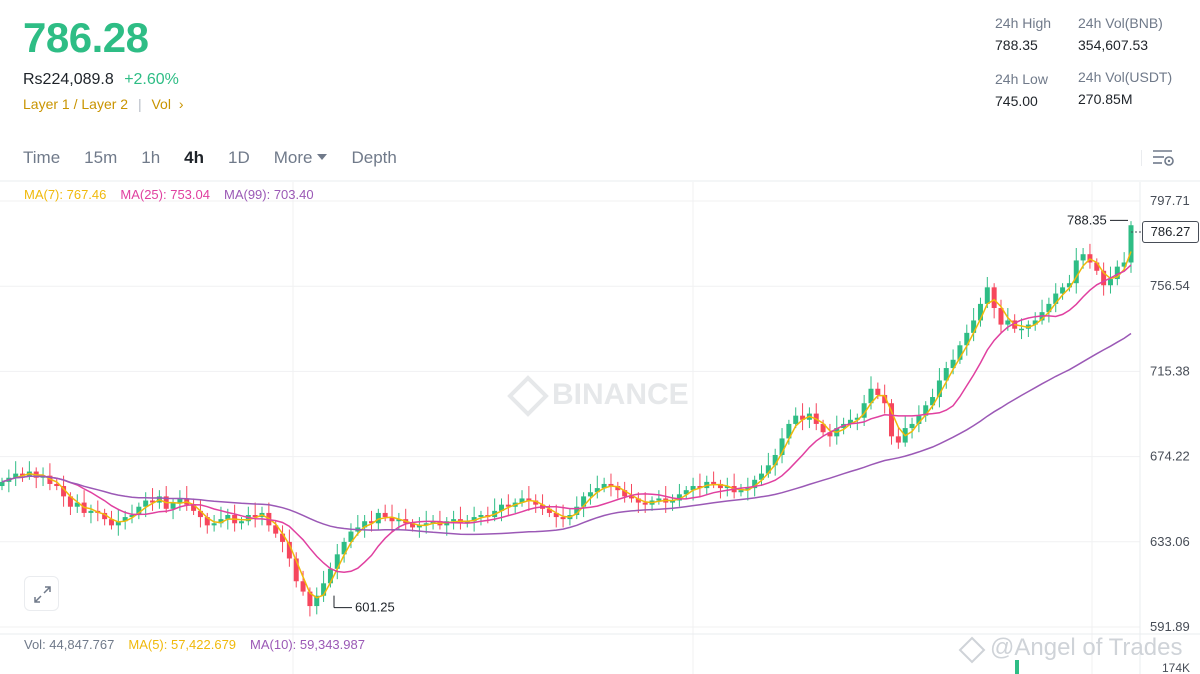 Image resolution: width=1200 pixels, height=674 pixels. Describe the element at coordinates (1176, 667) in the screenshot. I see `volume-tick-label: 174K` at that location.